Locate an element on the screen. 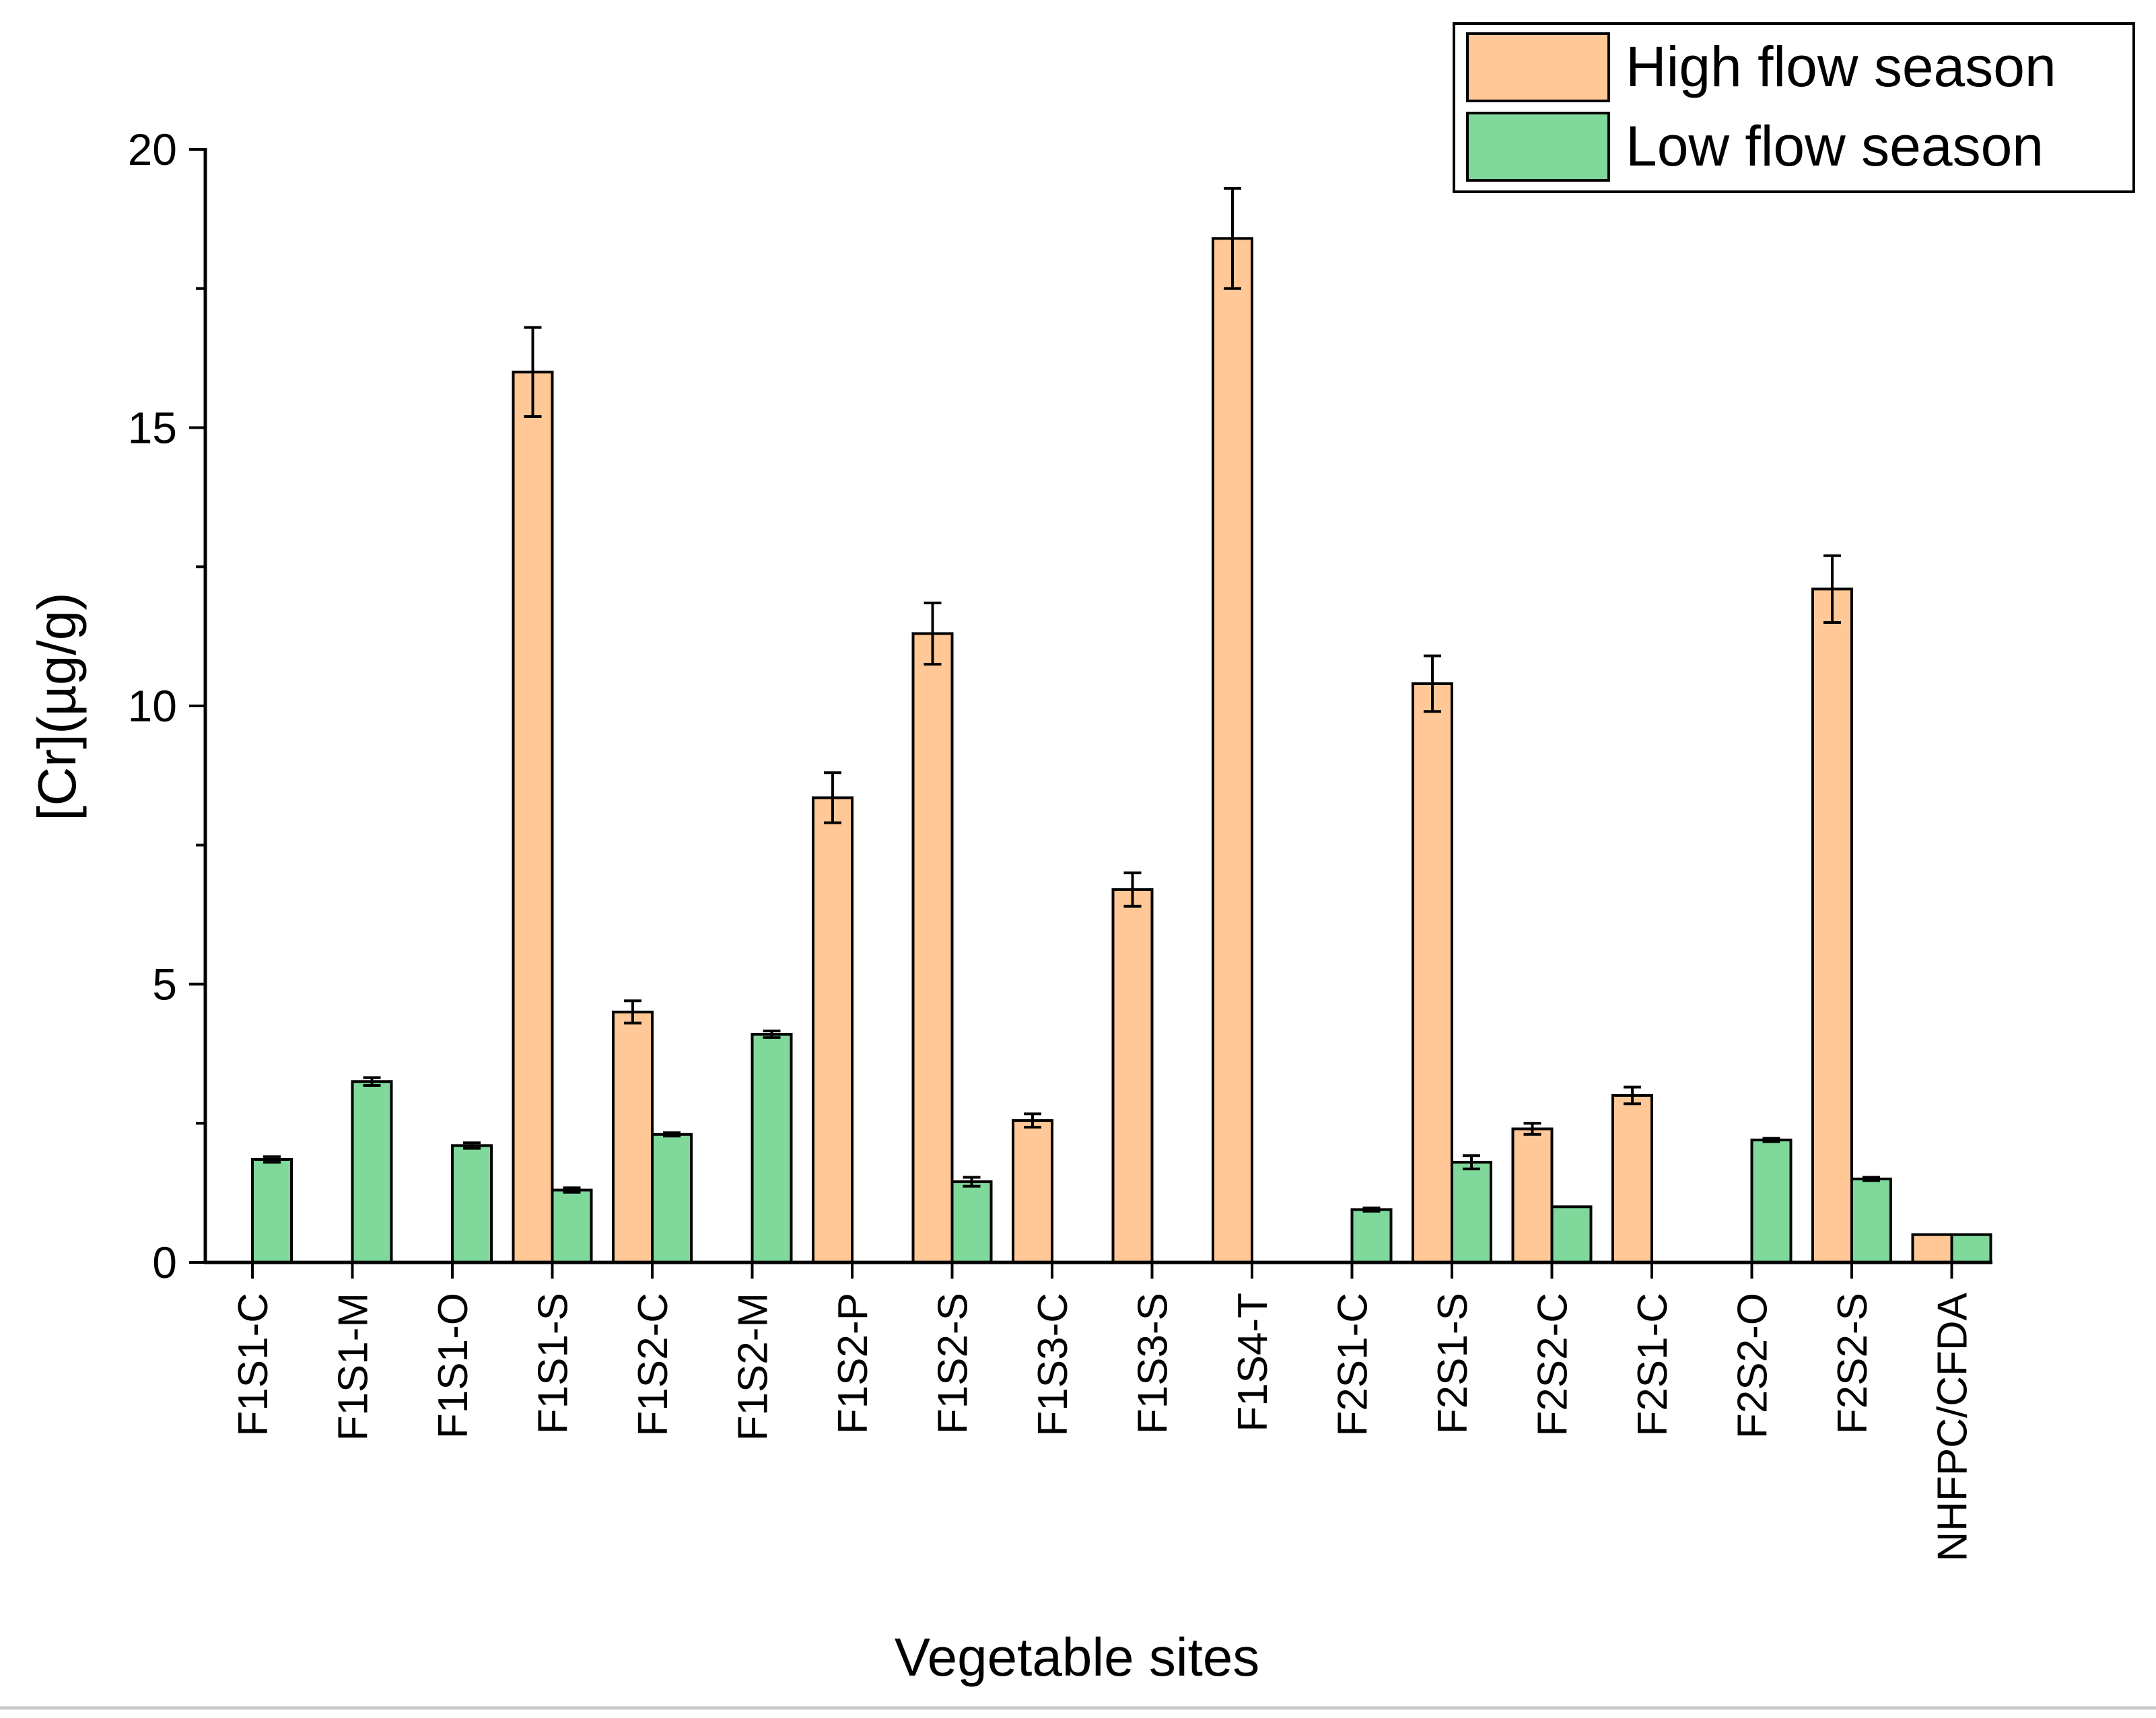 The image size is (2156, 1718). x-tick-label: F1S1-O is located at coordinates (453, 1366).